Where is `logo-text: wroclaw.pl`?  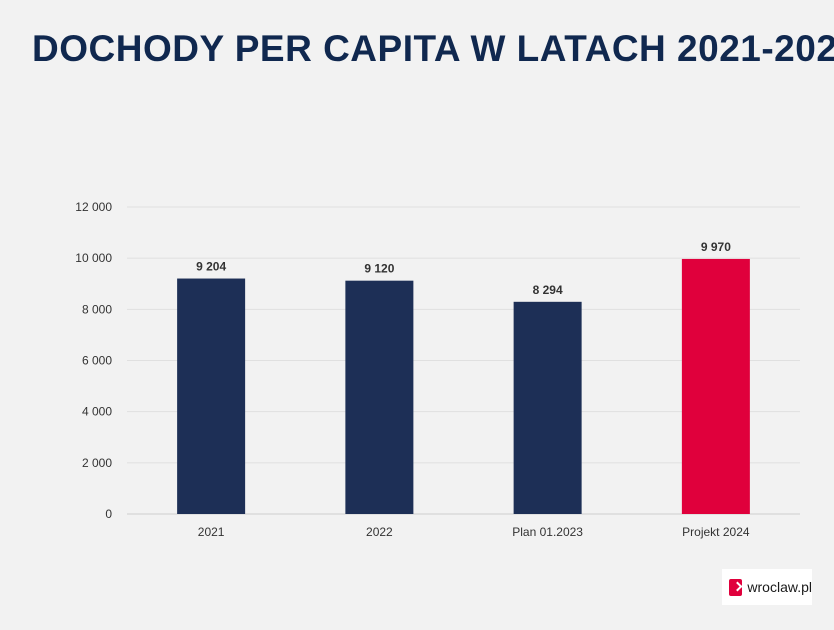
logo-text: wroclaw.pl is located at coordinates (779, 587).